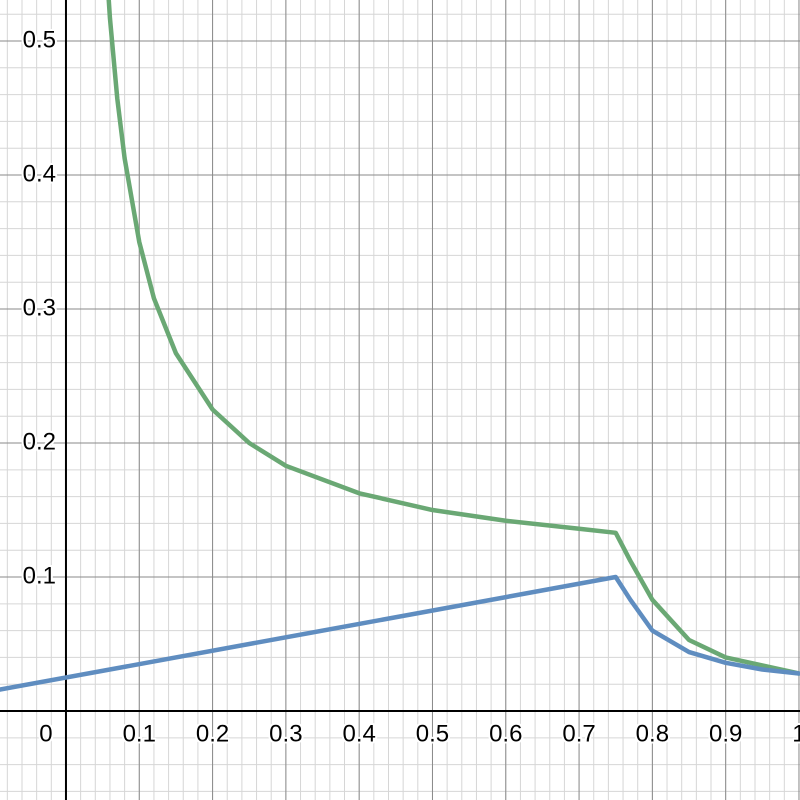  I want to click on y-tick-label: 0.3, so click(39, 307).